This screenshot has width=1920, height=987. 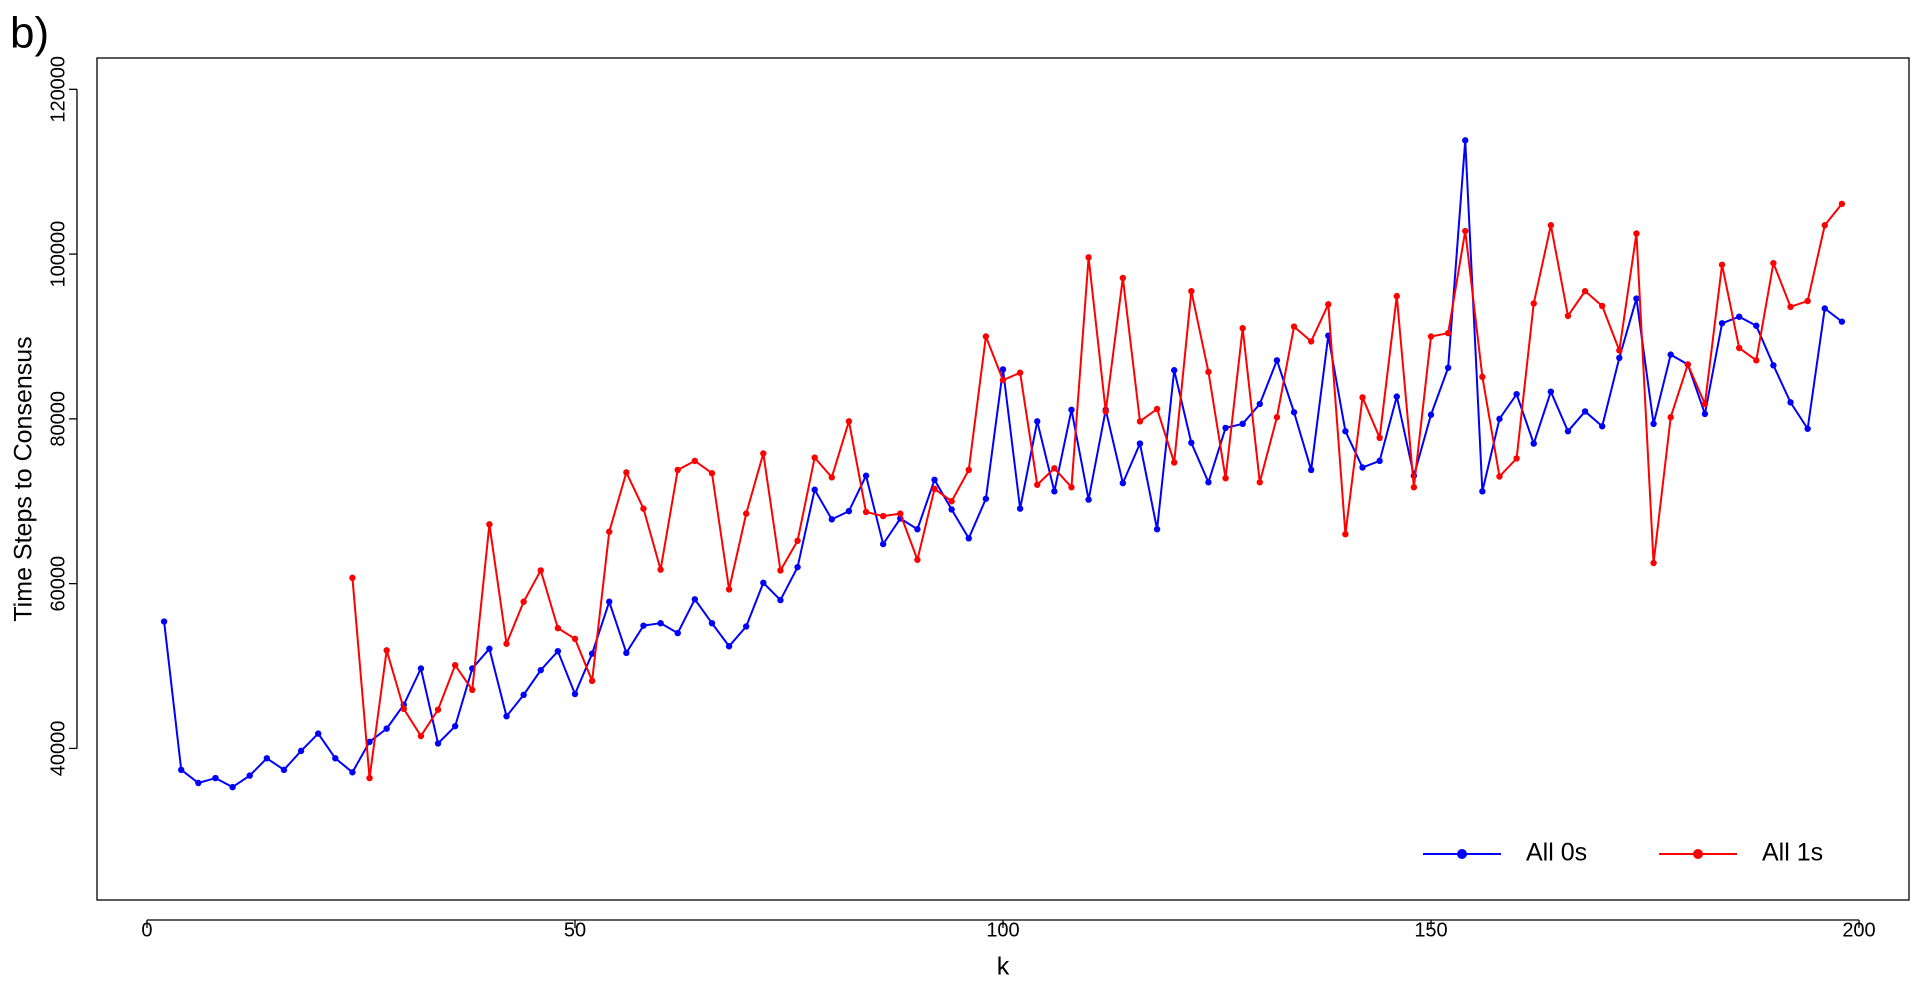 I want to click on legend-label: All 1s, so click(x=1792, y=853).